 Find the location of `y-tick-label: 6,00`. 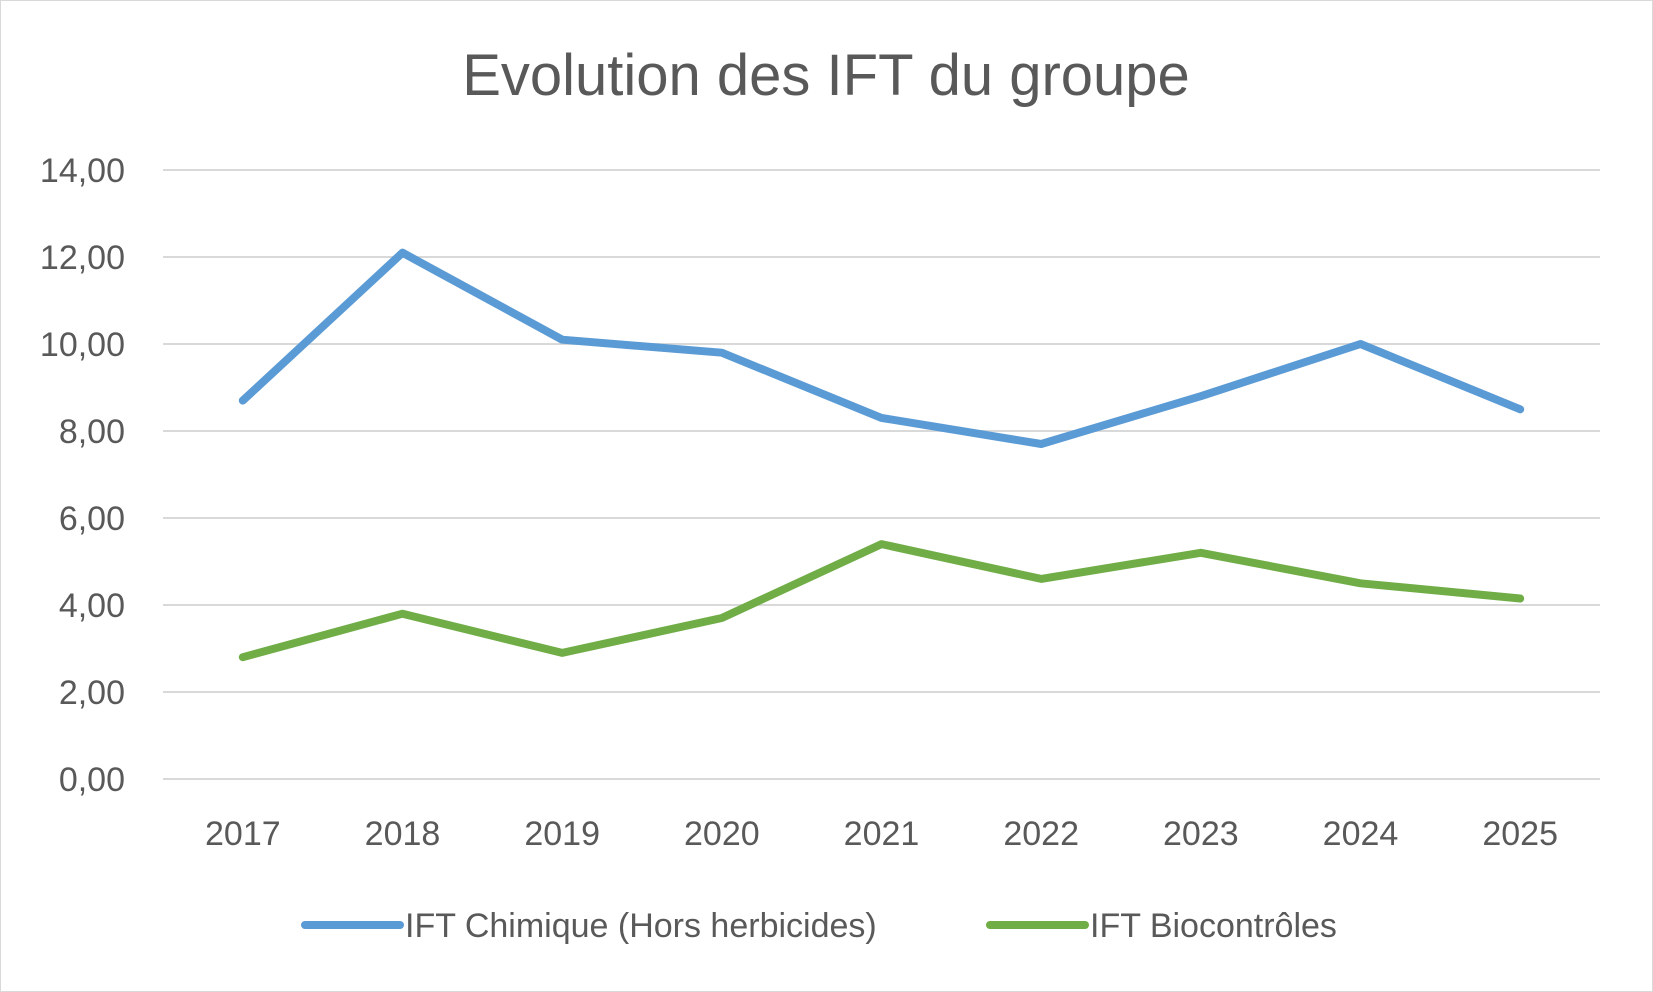

y-tick-label: 6,00 is located at coordinates (92, 519).